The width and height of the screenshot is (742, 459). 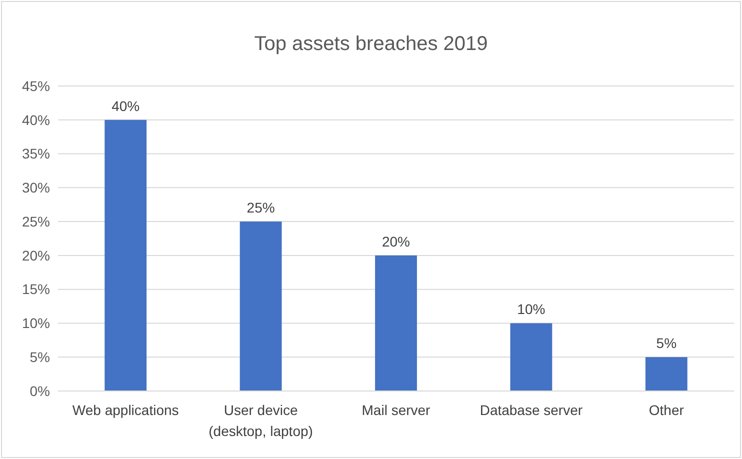 I want to click on y-tick-label: 20%, so click(x=36, y=255).